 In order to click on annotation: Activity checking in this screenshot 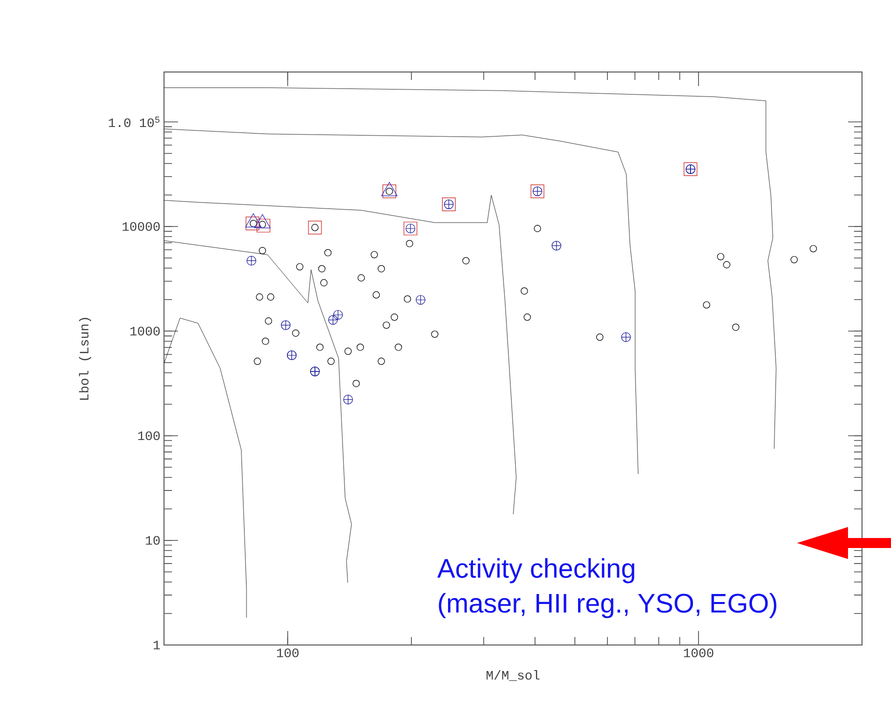, I will do `click(535, 571)`.